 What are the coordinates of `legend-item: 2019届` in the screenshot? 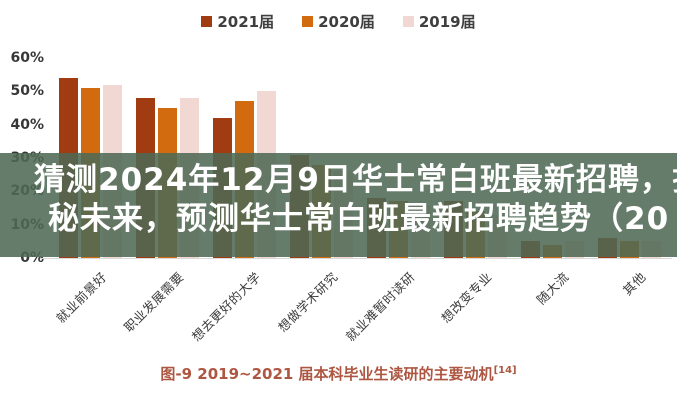 It's located at (439, 21).